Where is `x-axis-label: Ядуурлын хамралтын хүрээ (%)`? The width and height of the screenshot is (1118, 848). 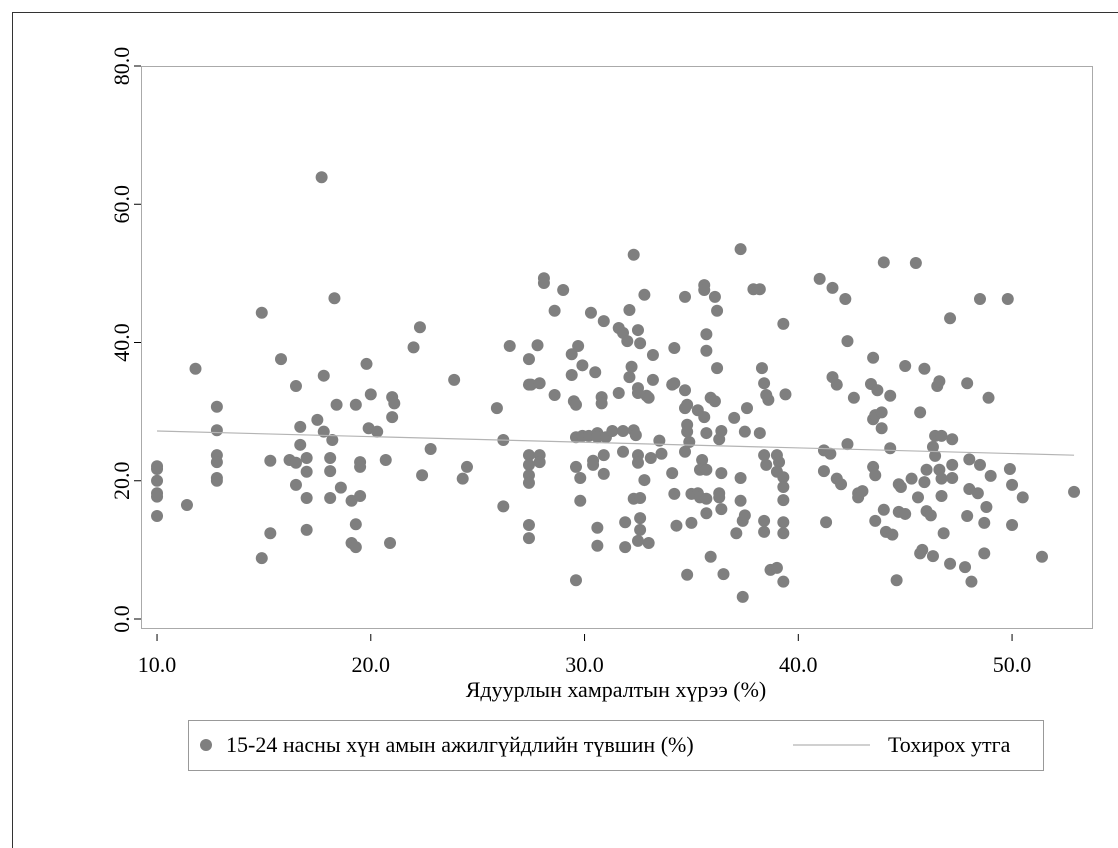
x-axis-label: Ядуурлын хамралтын хүрээ (%) is located at coordinates (616, 689).